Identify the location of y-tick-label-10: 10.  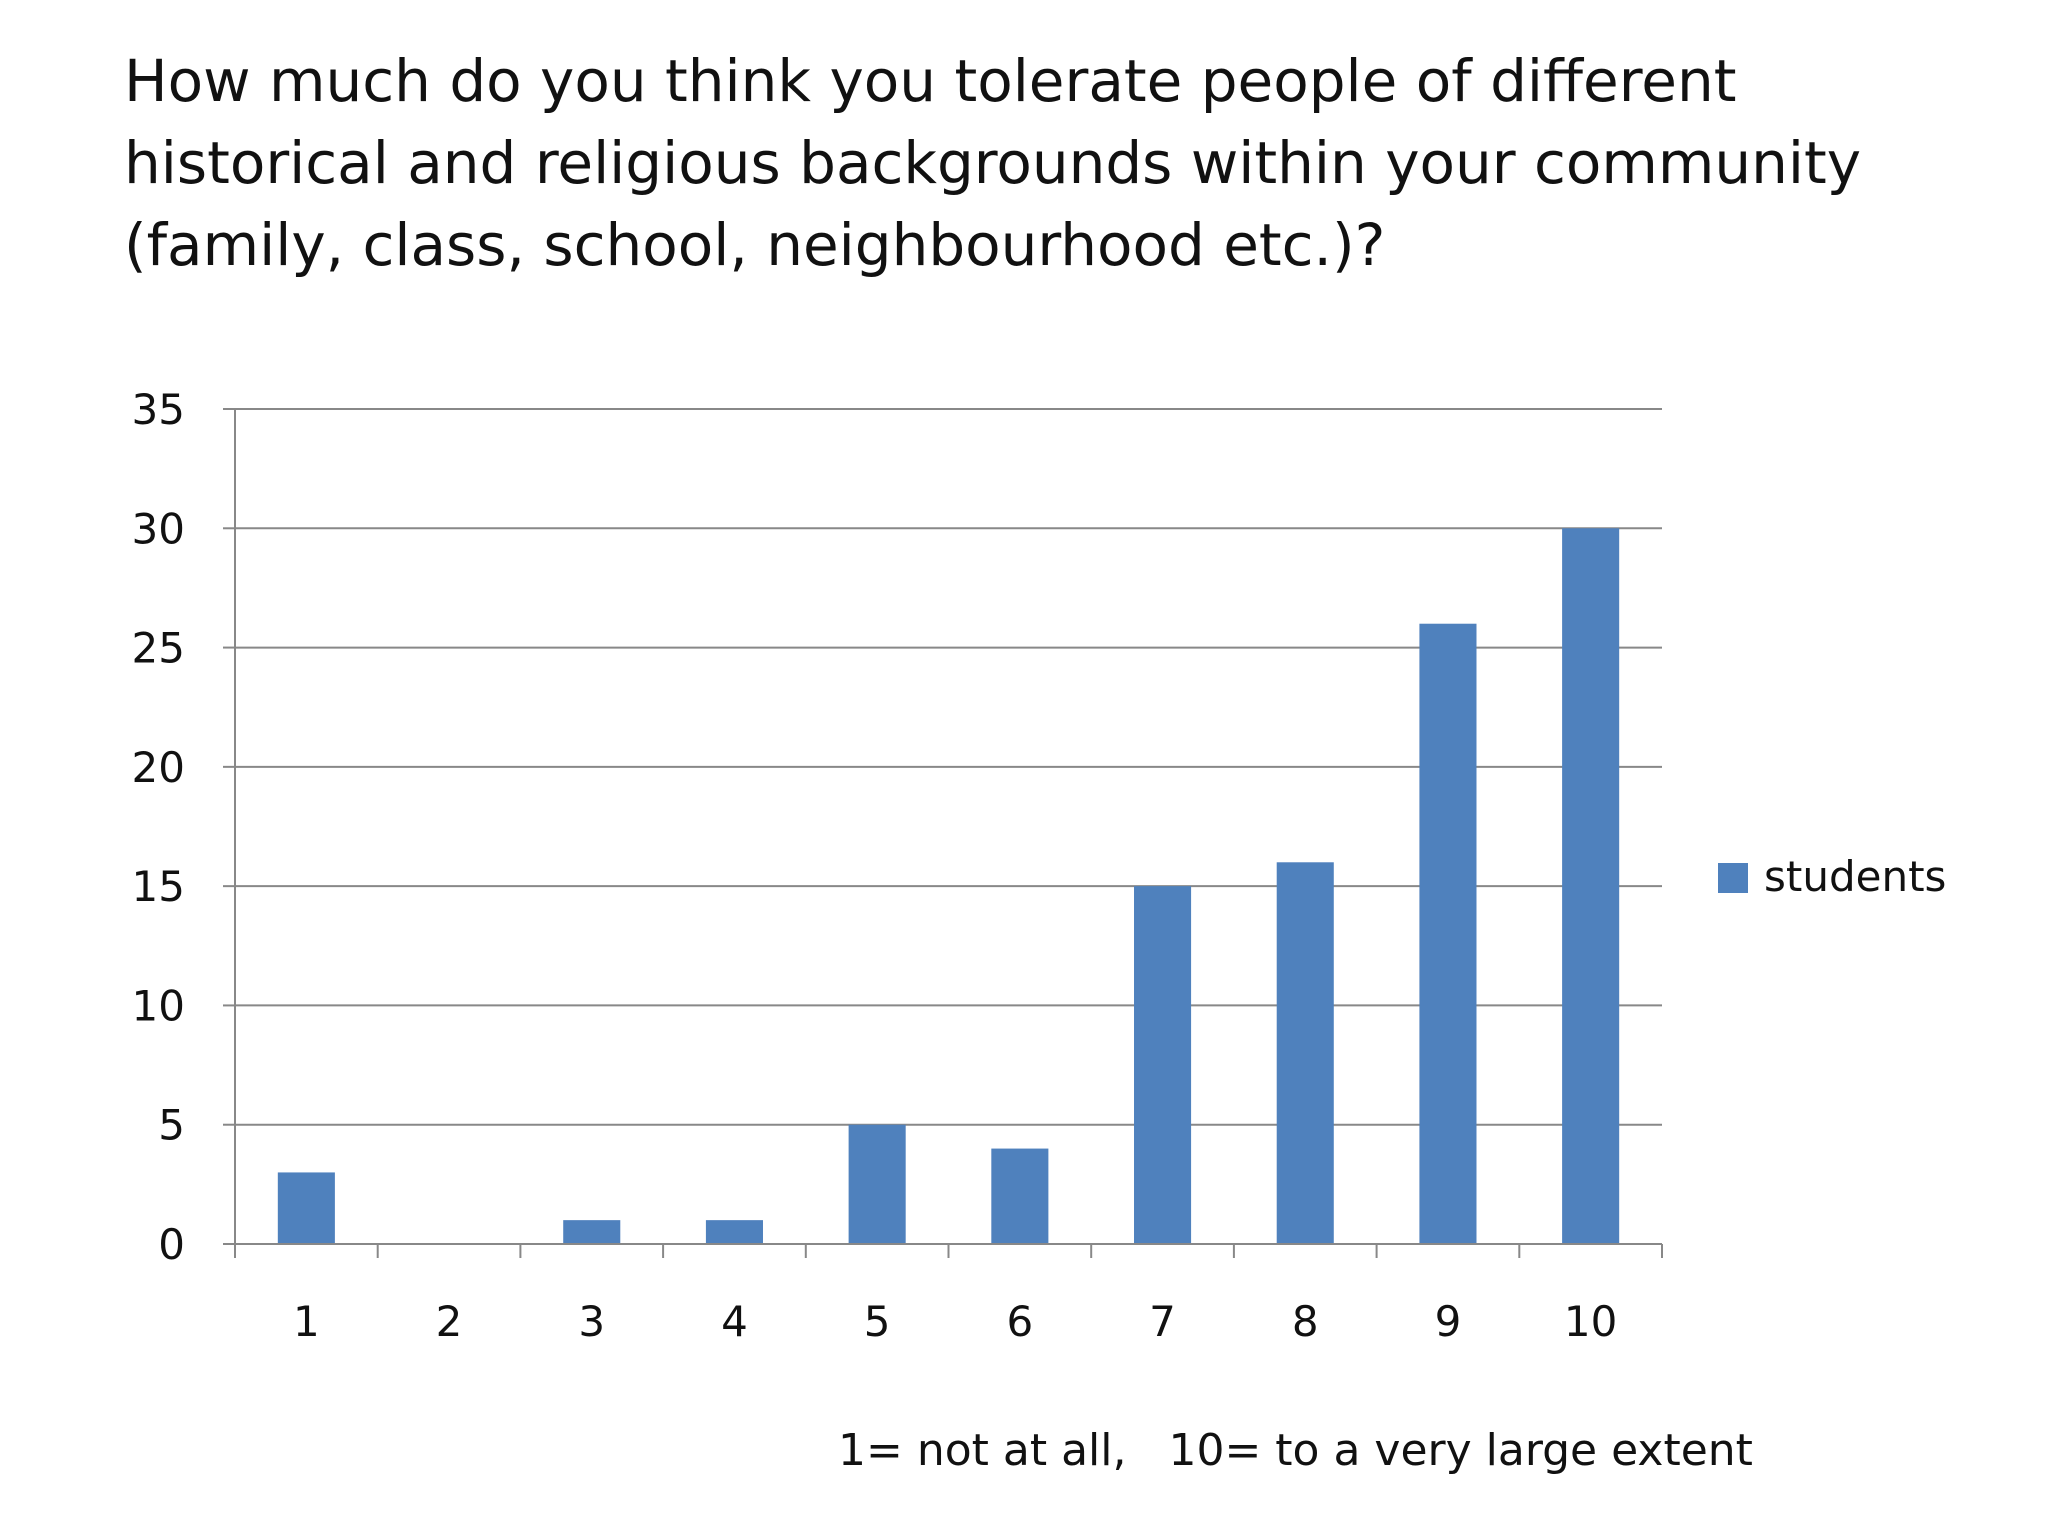
(158, 1005).